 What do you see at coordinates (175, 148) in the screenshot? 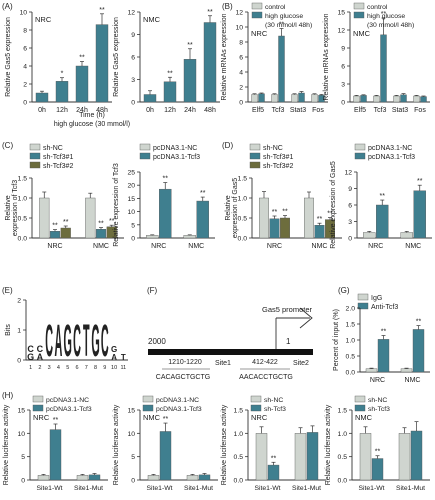
I see `panel-C-right-legend-label: pcDNA3.1-NC` at bounding box center [175, 148].